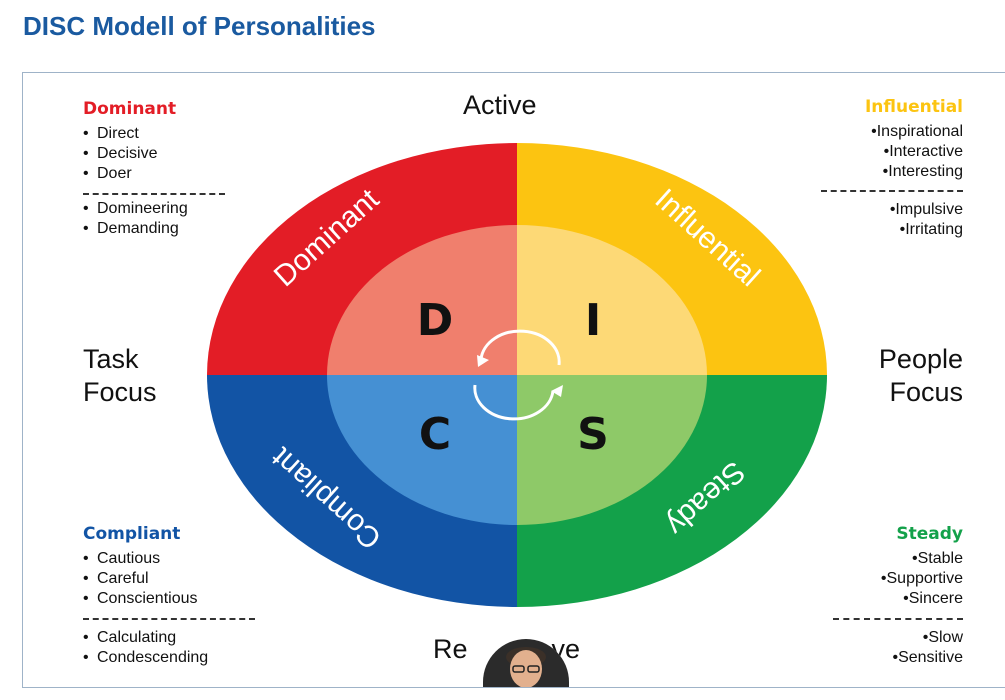 The height and width of the screenshot is (700, 1005). What do you see at coordinates (435, 434) in the screenshot?
I see `letter-c: C` at bounding box center [435, 434].